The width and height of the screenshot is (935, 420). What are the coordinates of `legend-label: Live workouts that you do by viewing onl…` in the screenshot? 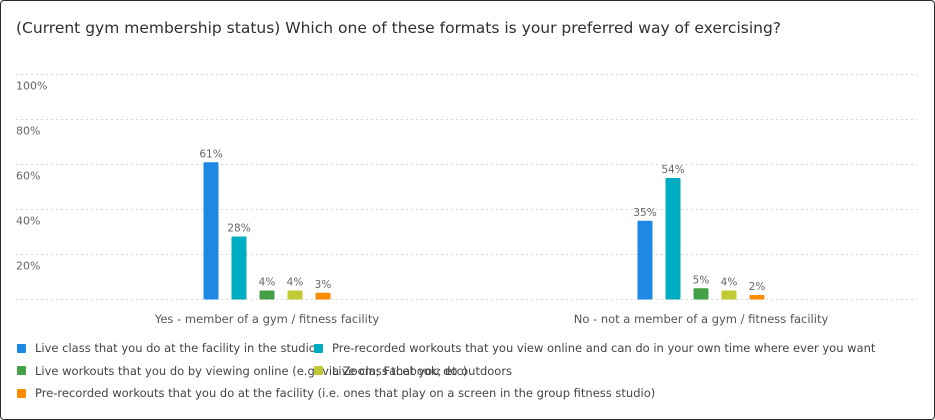 It's located at (251, 370).